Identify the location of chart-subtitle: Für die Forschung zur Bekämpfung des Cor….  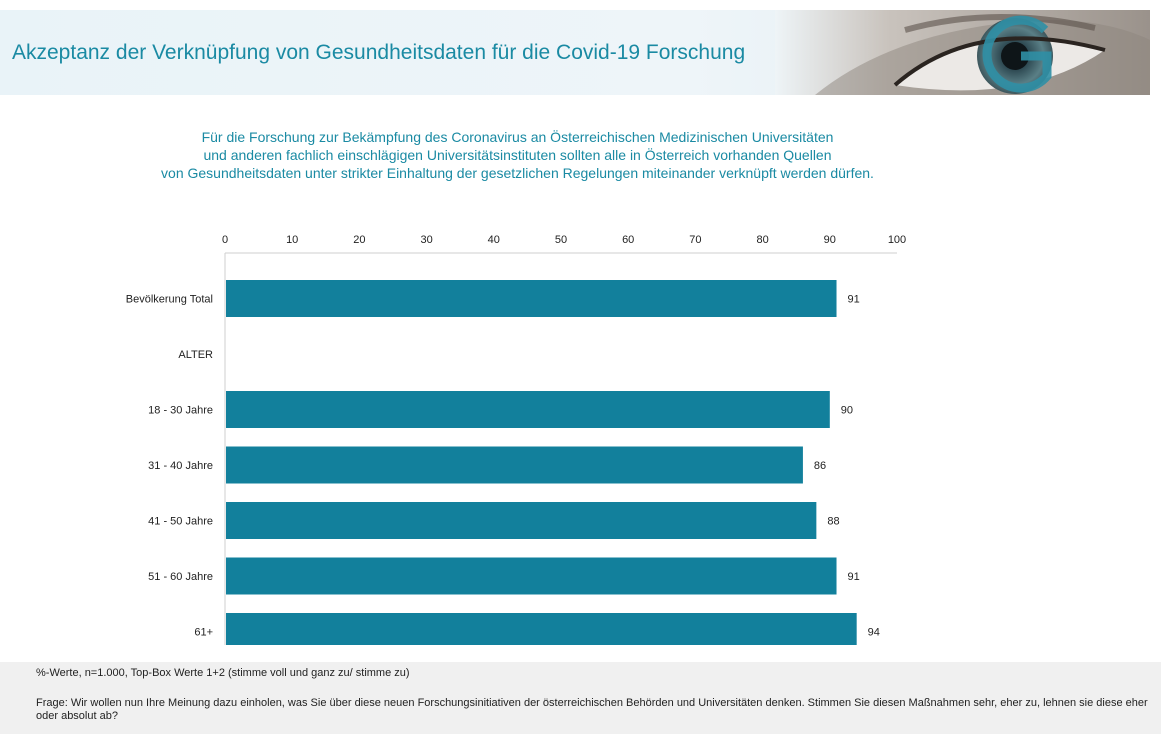
(517, 155).